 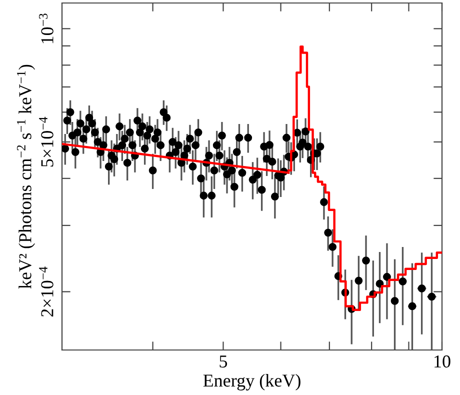 I want to click on y-tick-label: 5×10$^{−4}$, so click(x=46, y=141).